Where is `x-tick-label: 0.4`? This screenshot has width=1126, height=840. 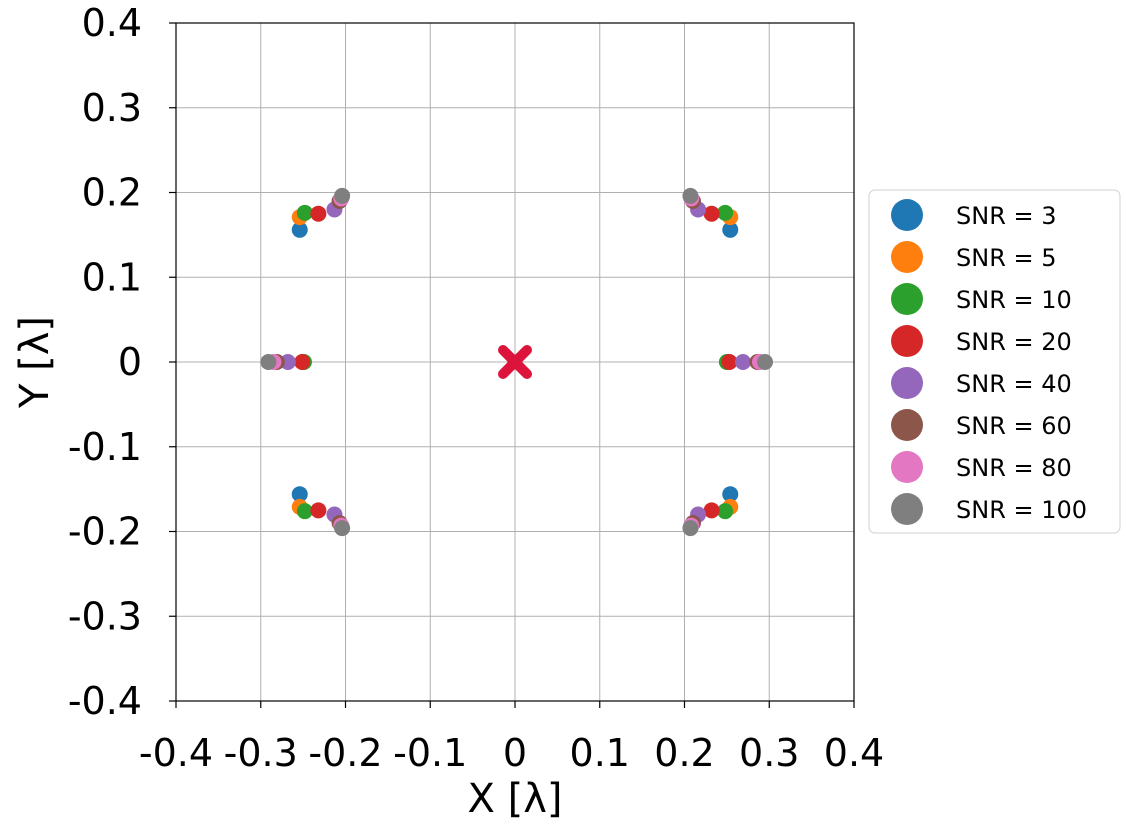
x-tick-label: 0.4 is located at coordinates (854, 753).